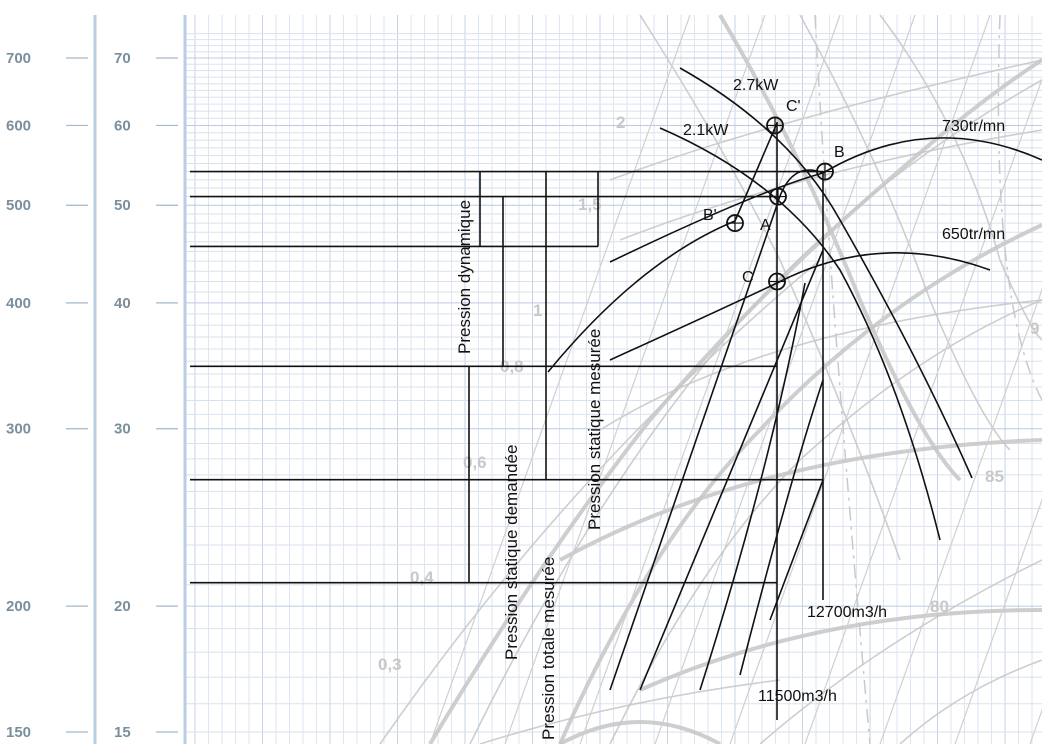 This screenshot has height=744, width=1042. Describe the element at coordinates (464, 277) in the screenshot. I see `annotation-pression-dynamique: Pression dynamique` at that location.